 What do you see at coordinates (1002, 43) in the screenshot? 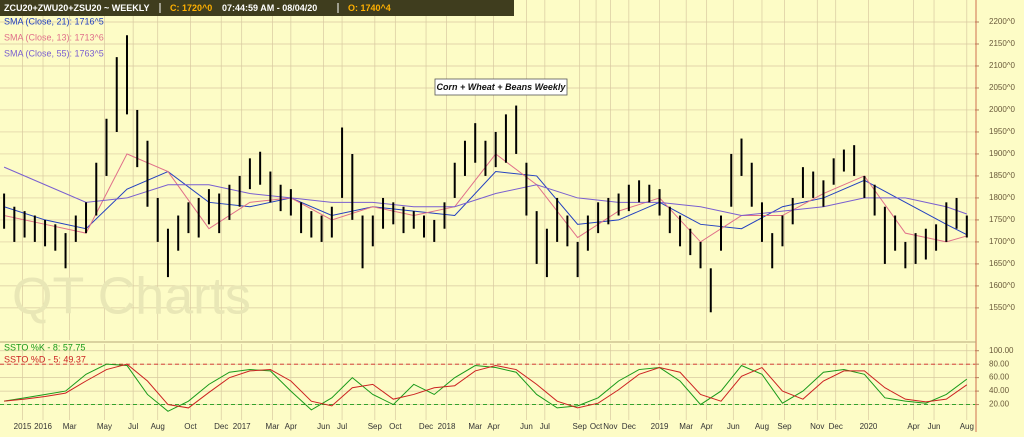
I see `y-tick-label: 2150^0` at bounding box center [1002, 43].